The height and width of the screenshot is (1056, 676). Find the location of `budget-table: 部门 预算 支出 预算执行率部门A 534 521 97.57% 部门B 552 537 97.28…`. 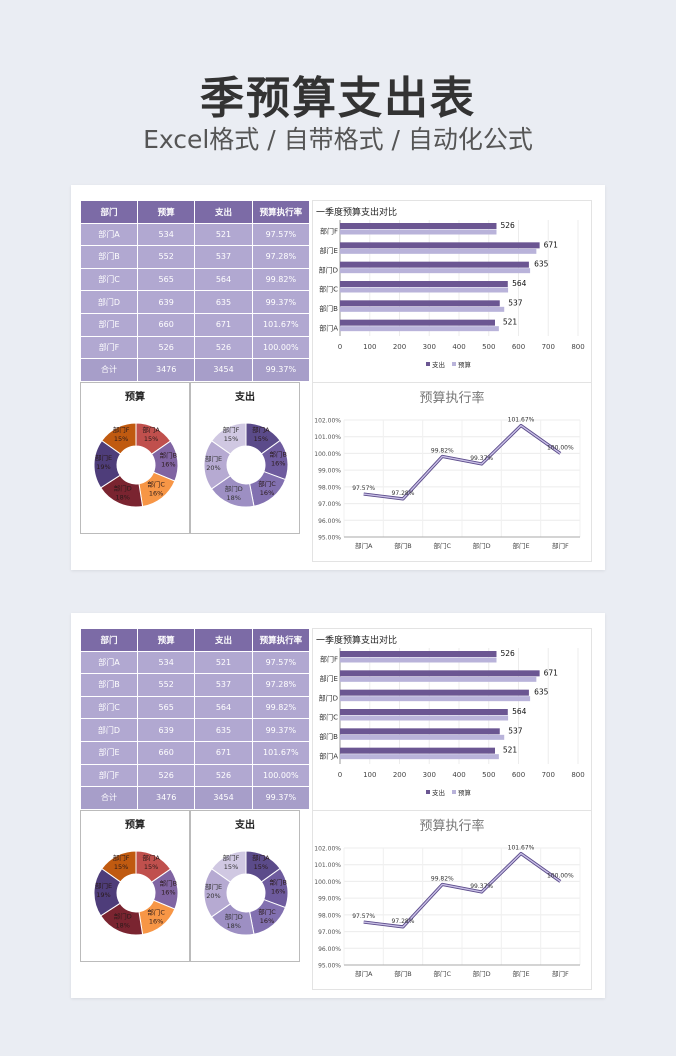

budget-table: 部门 预算 支出 预算执行率部门A 534 521 97.57% 部门B 552 537 97.28… is located at coordinates (195, 291).